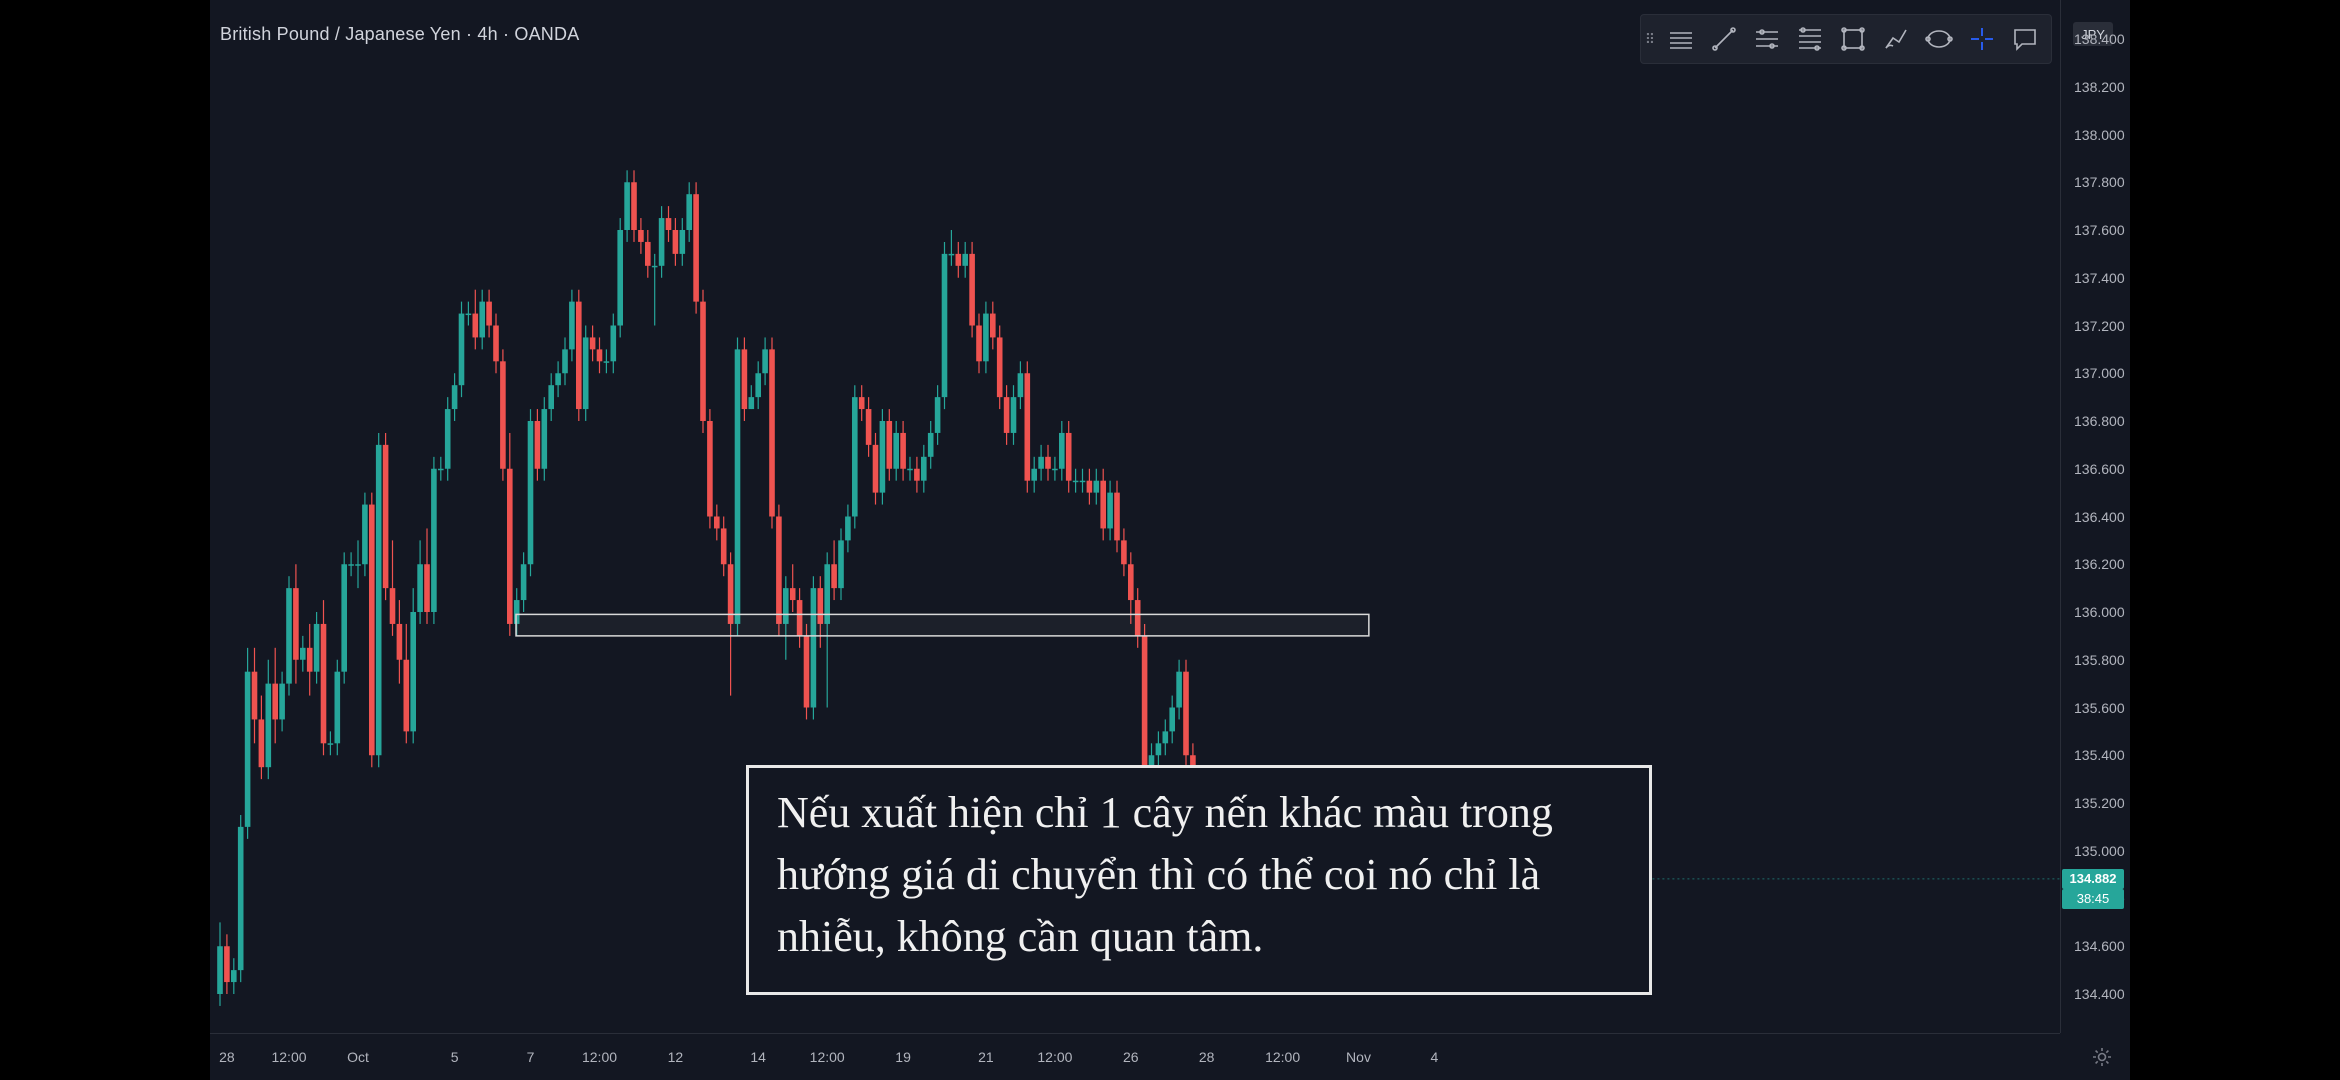 This screenshot has width=2340, height=1080. Describe the element at coordinates (1680, 39) in the screenshot. I see `horizontal-lines-icon` at that location.